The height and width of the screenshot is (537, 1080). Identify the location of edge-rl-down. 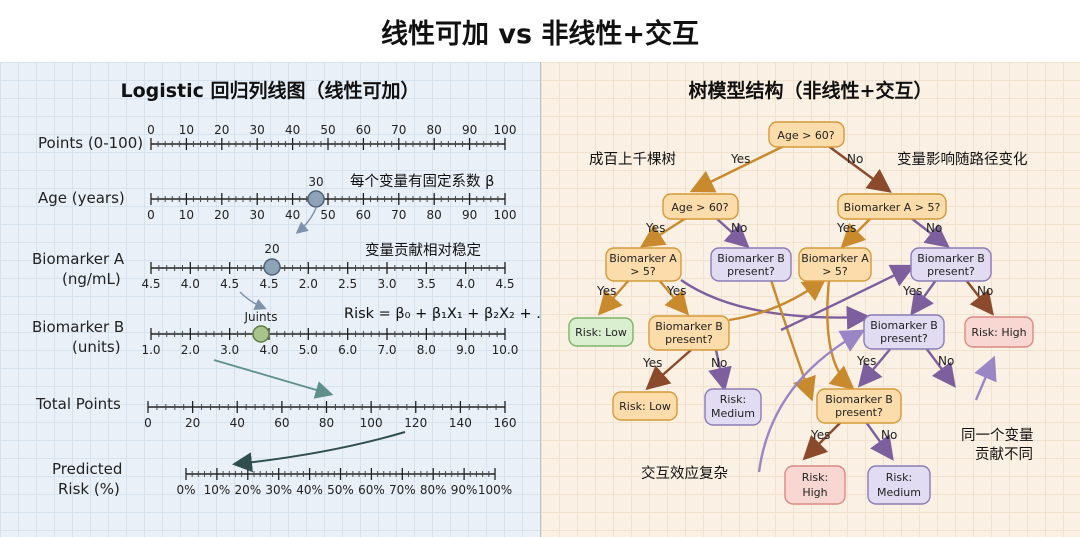
(840, 335).